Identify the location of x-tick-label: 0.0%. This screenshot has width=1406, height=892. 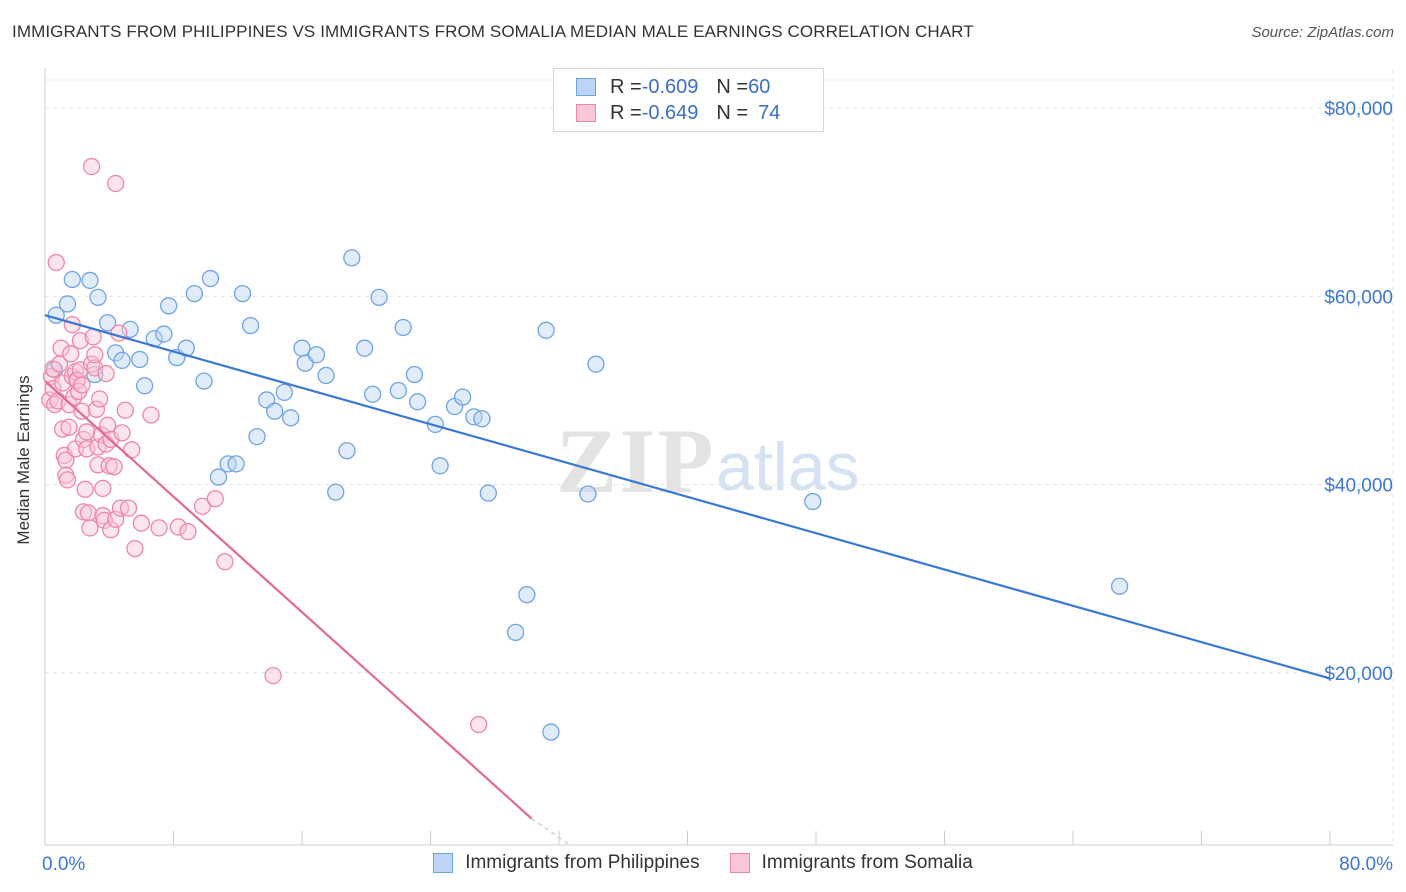
(63, 864).